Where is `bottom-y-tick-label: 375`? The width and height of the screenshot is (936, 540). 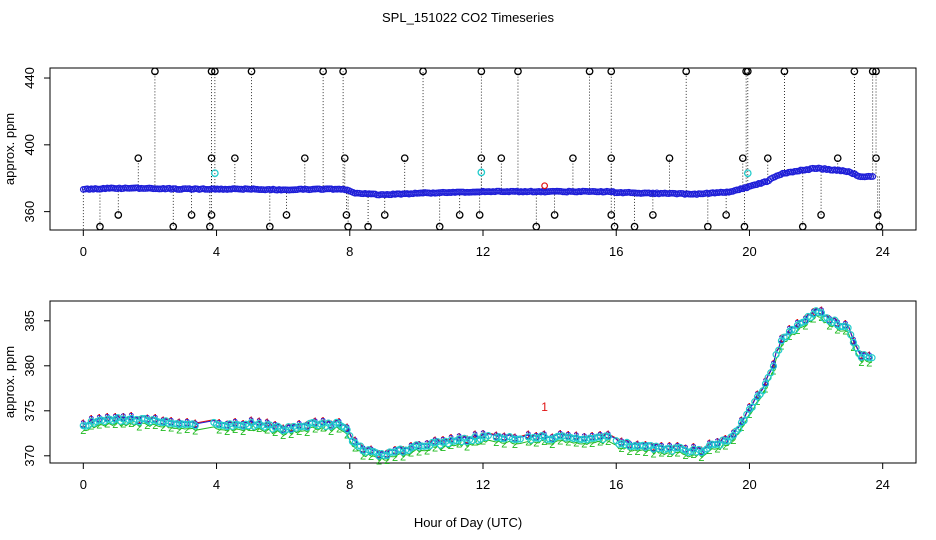 bottom-y-tick-label: 375 is located at coordinates (29, 411).